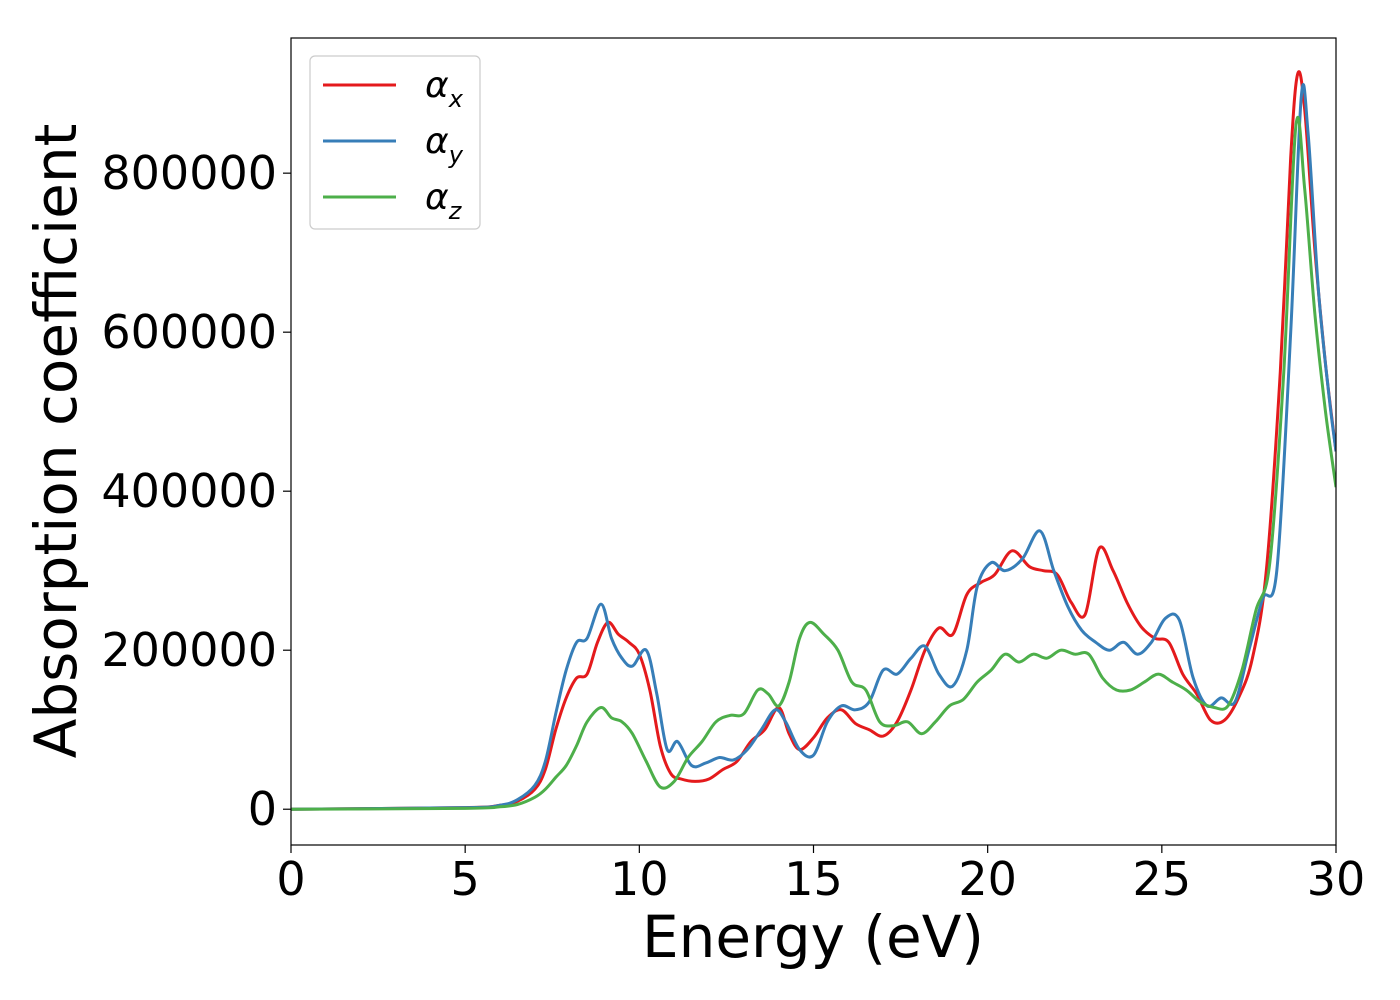 This screenshot has height=1000, width=1400. I want to click on y-axis: 0 200000 400000 600000 800000, so click(196, 491).